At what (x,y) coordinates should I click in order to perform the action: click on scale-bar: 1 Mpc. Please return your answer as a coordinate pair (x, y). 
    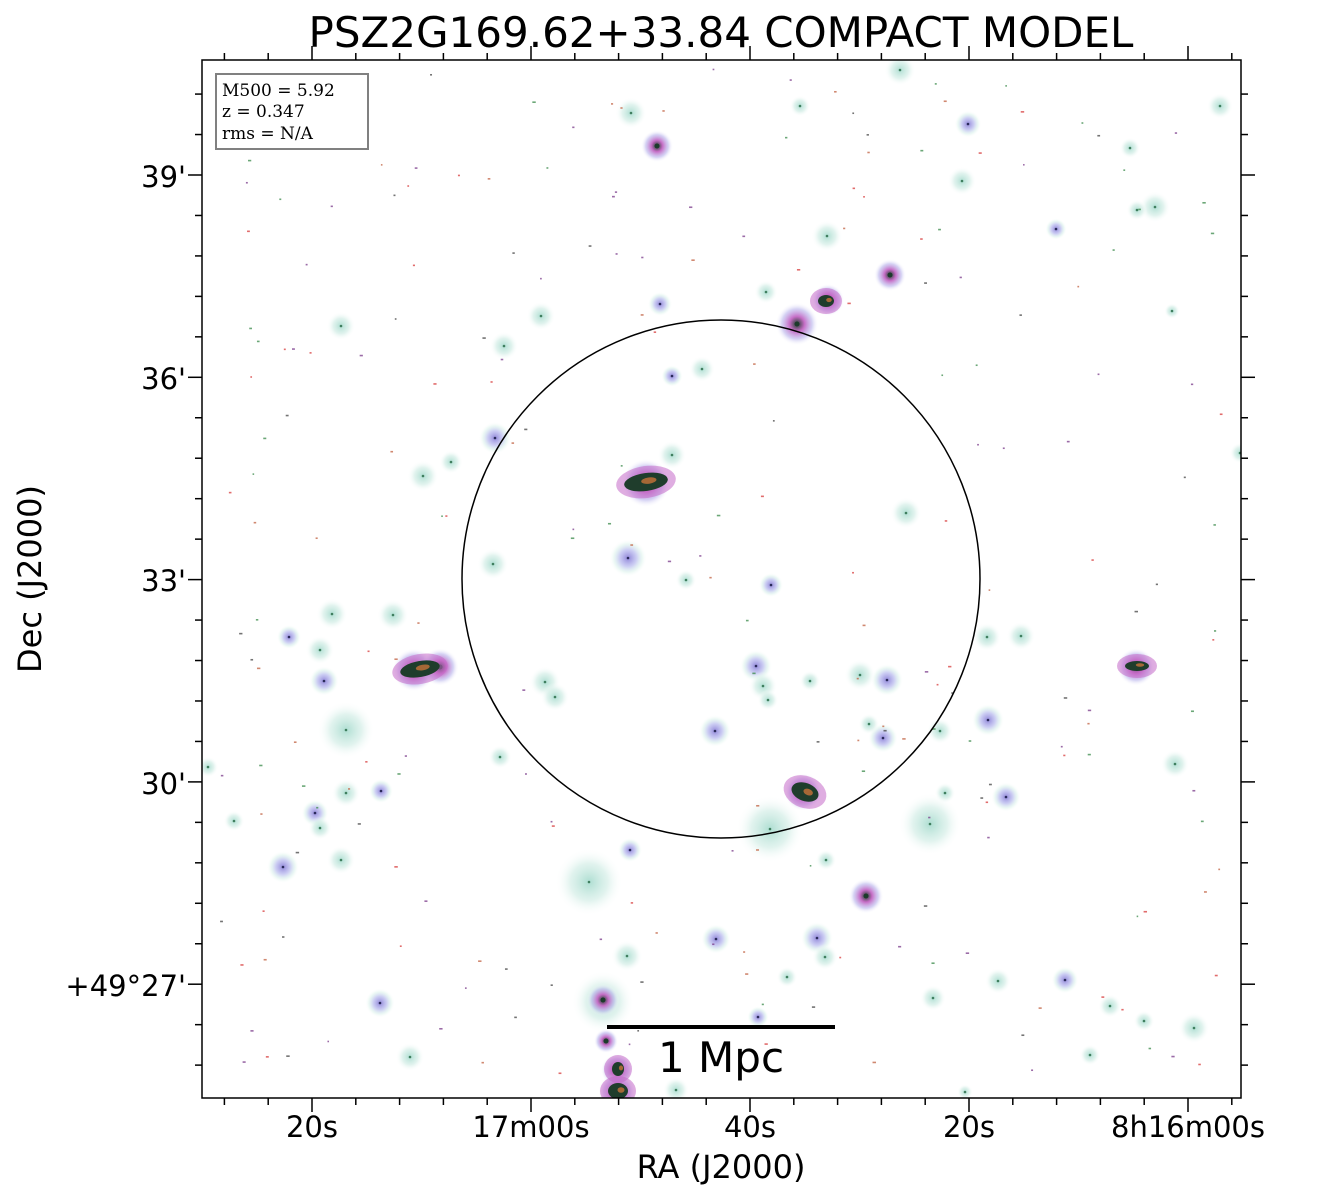
    Looking at the image, I should click on (721, 1053).